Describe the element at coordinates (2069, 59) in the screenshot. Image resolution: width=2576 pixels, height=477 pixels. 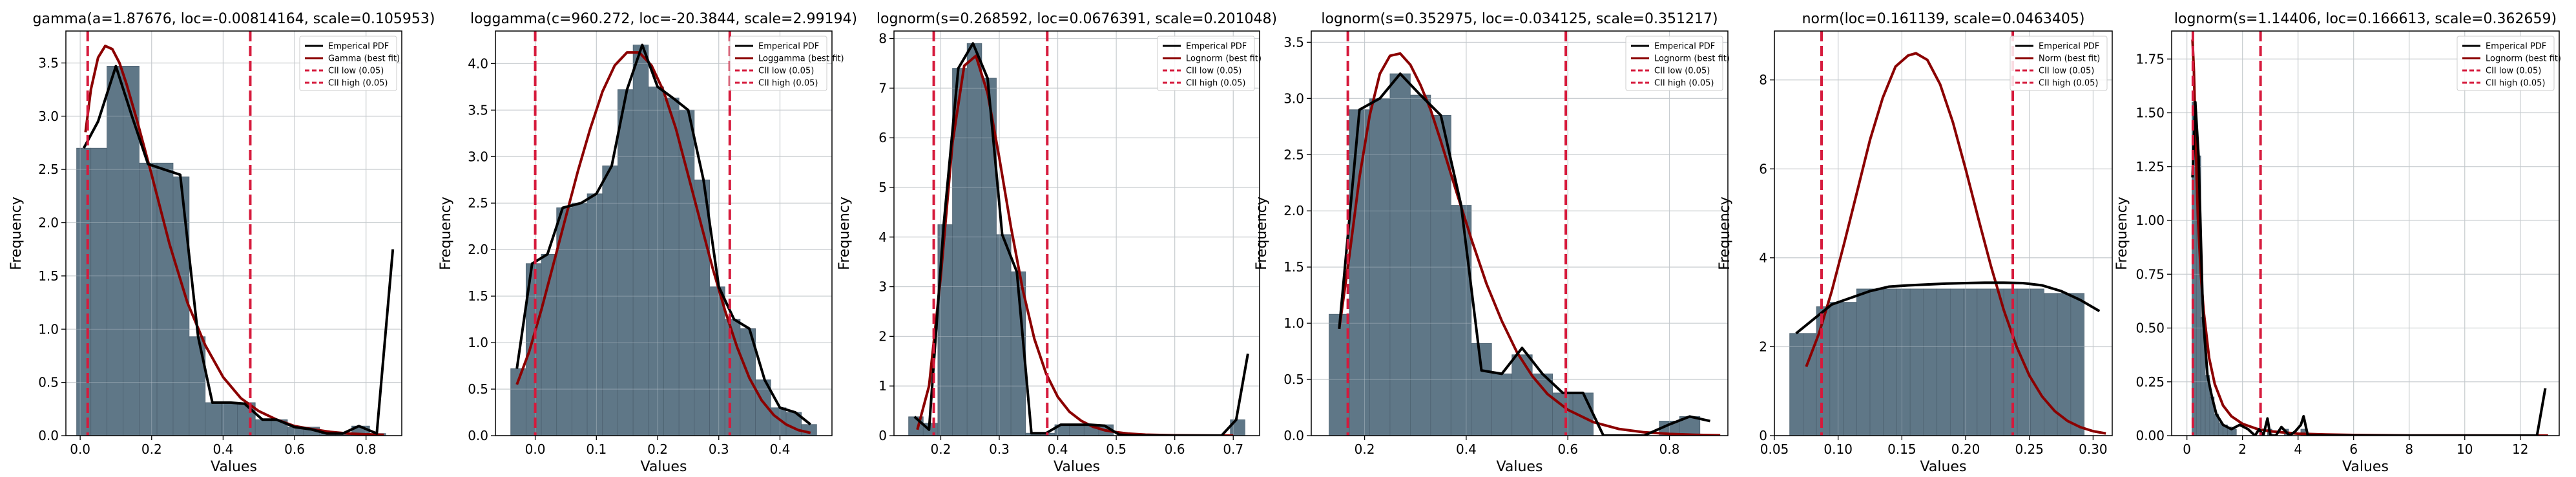
I see `legend-fit-label: Norm (best fit)` at that location.